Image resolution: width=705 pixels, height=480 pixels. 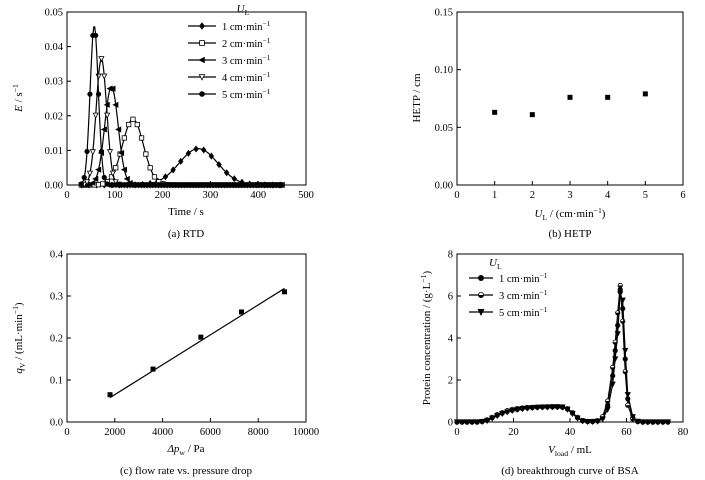 I want to click on x-tick-label: 6000, so click(x=210, y=432).